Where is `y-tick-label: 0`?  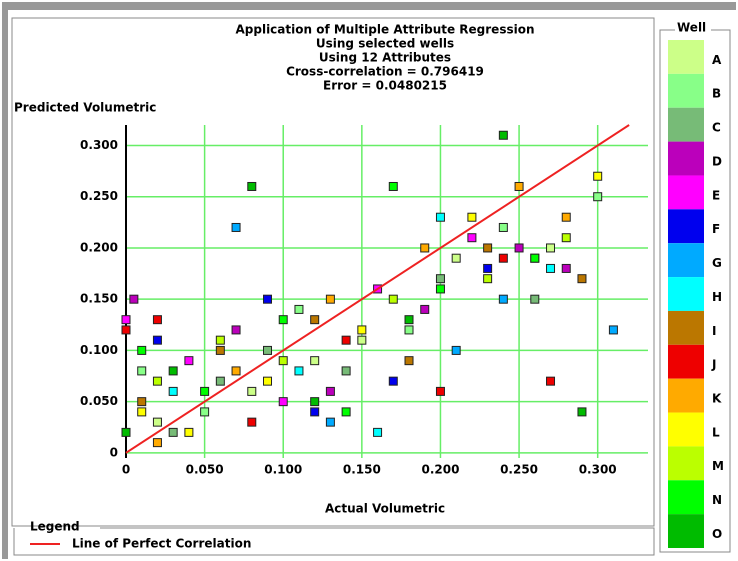
y-tick-label: 0 is located at coordinates (114, 452).